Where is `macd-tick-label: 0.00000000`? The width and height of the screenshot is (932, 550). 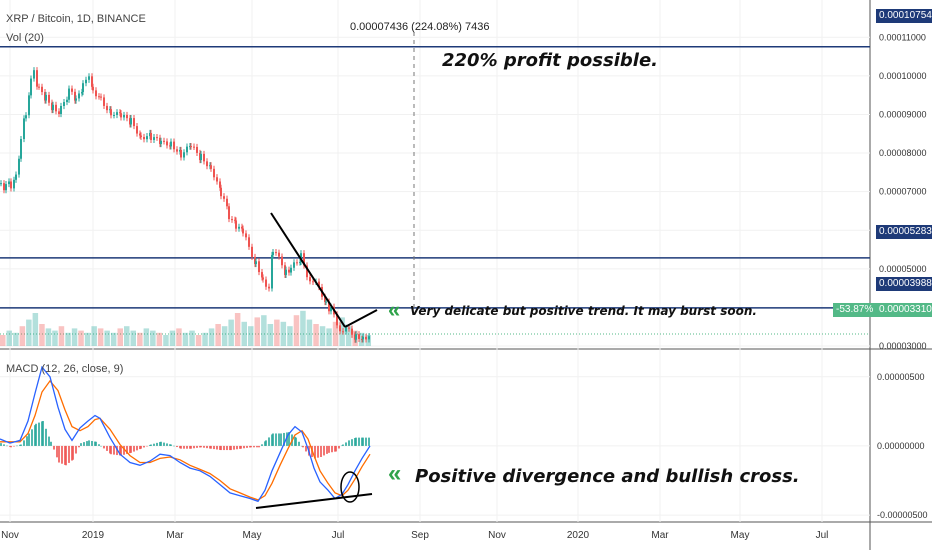 macd-tick-label: 0.00000000 is located at coordinates (901, 446).